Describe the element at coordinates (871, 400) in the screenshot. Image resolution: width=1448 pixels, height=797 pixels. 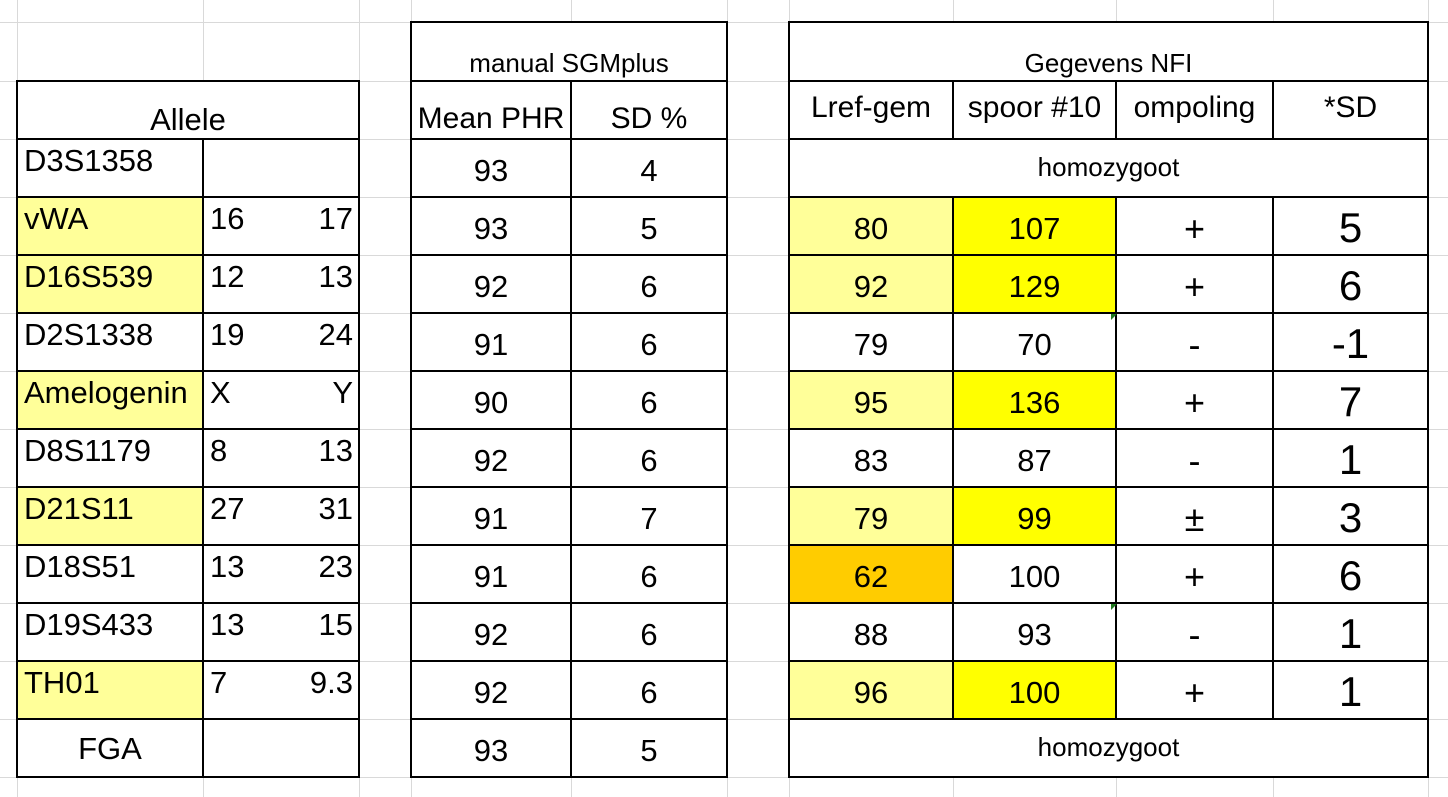
I see `lref-gem-cell: 95` at that location.